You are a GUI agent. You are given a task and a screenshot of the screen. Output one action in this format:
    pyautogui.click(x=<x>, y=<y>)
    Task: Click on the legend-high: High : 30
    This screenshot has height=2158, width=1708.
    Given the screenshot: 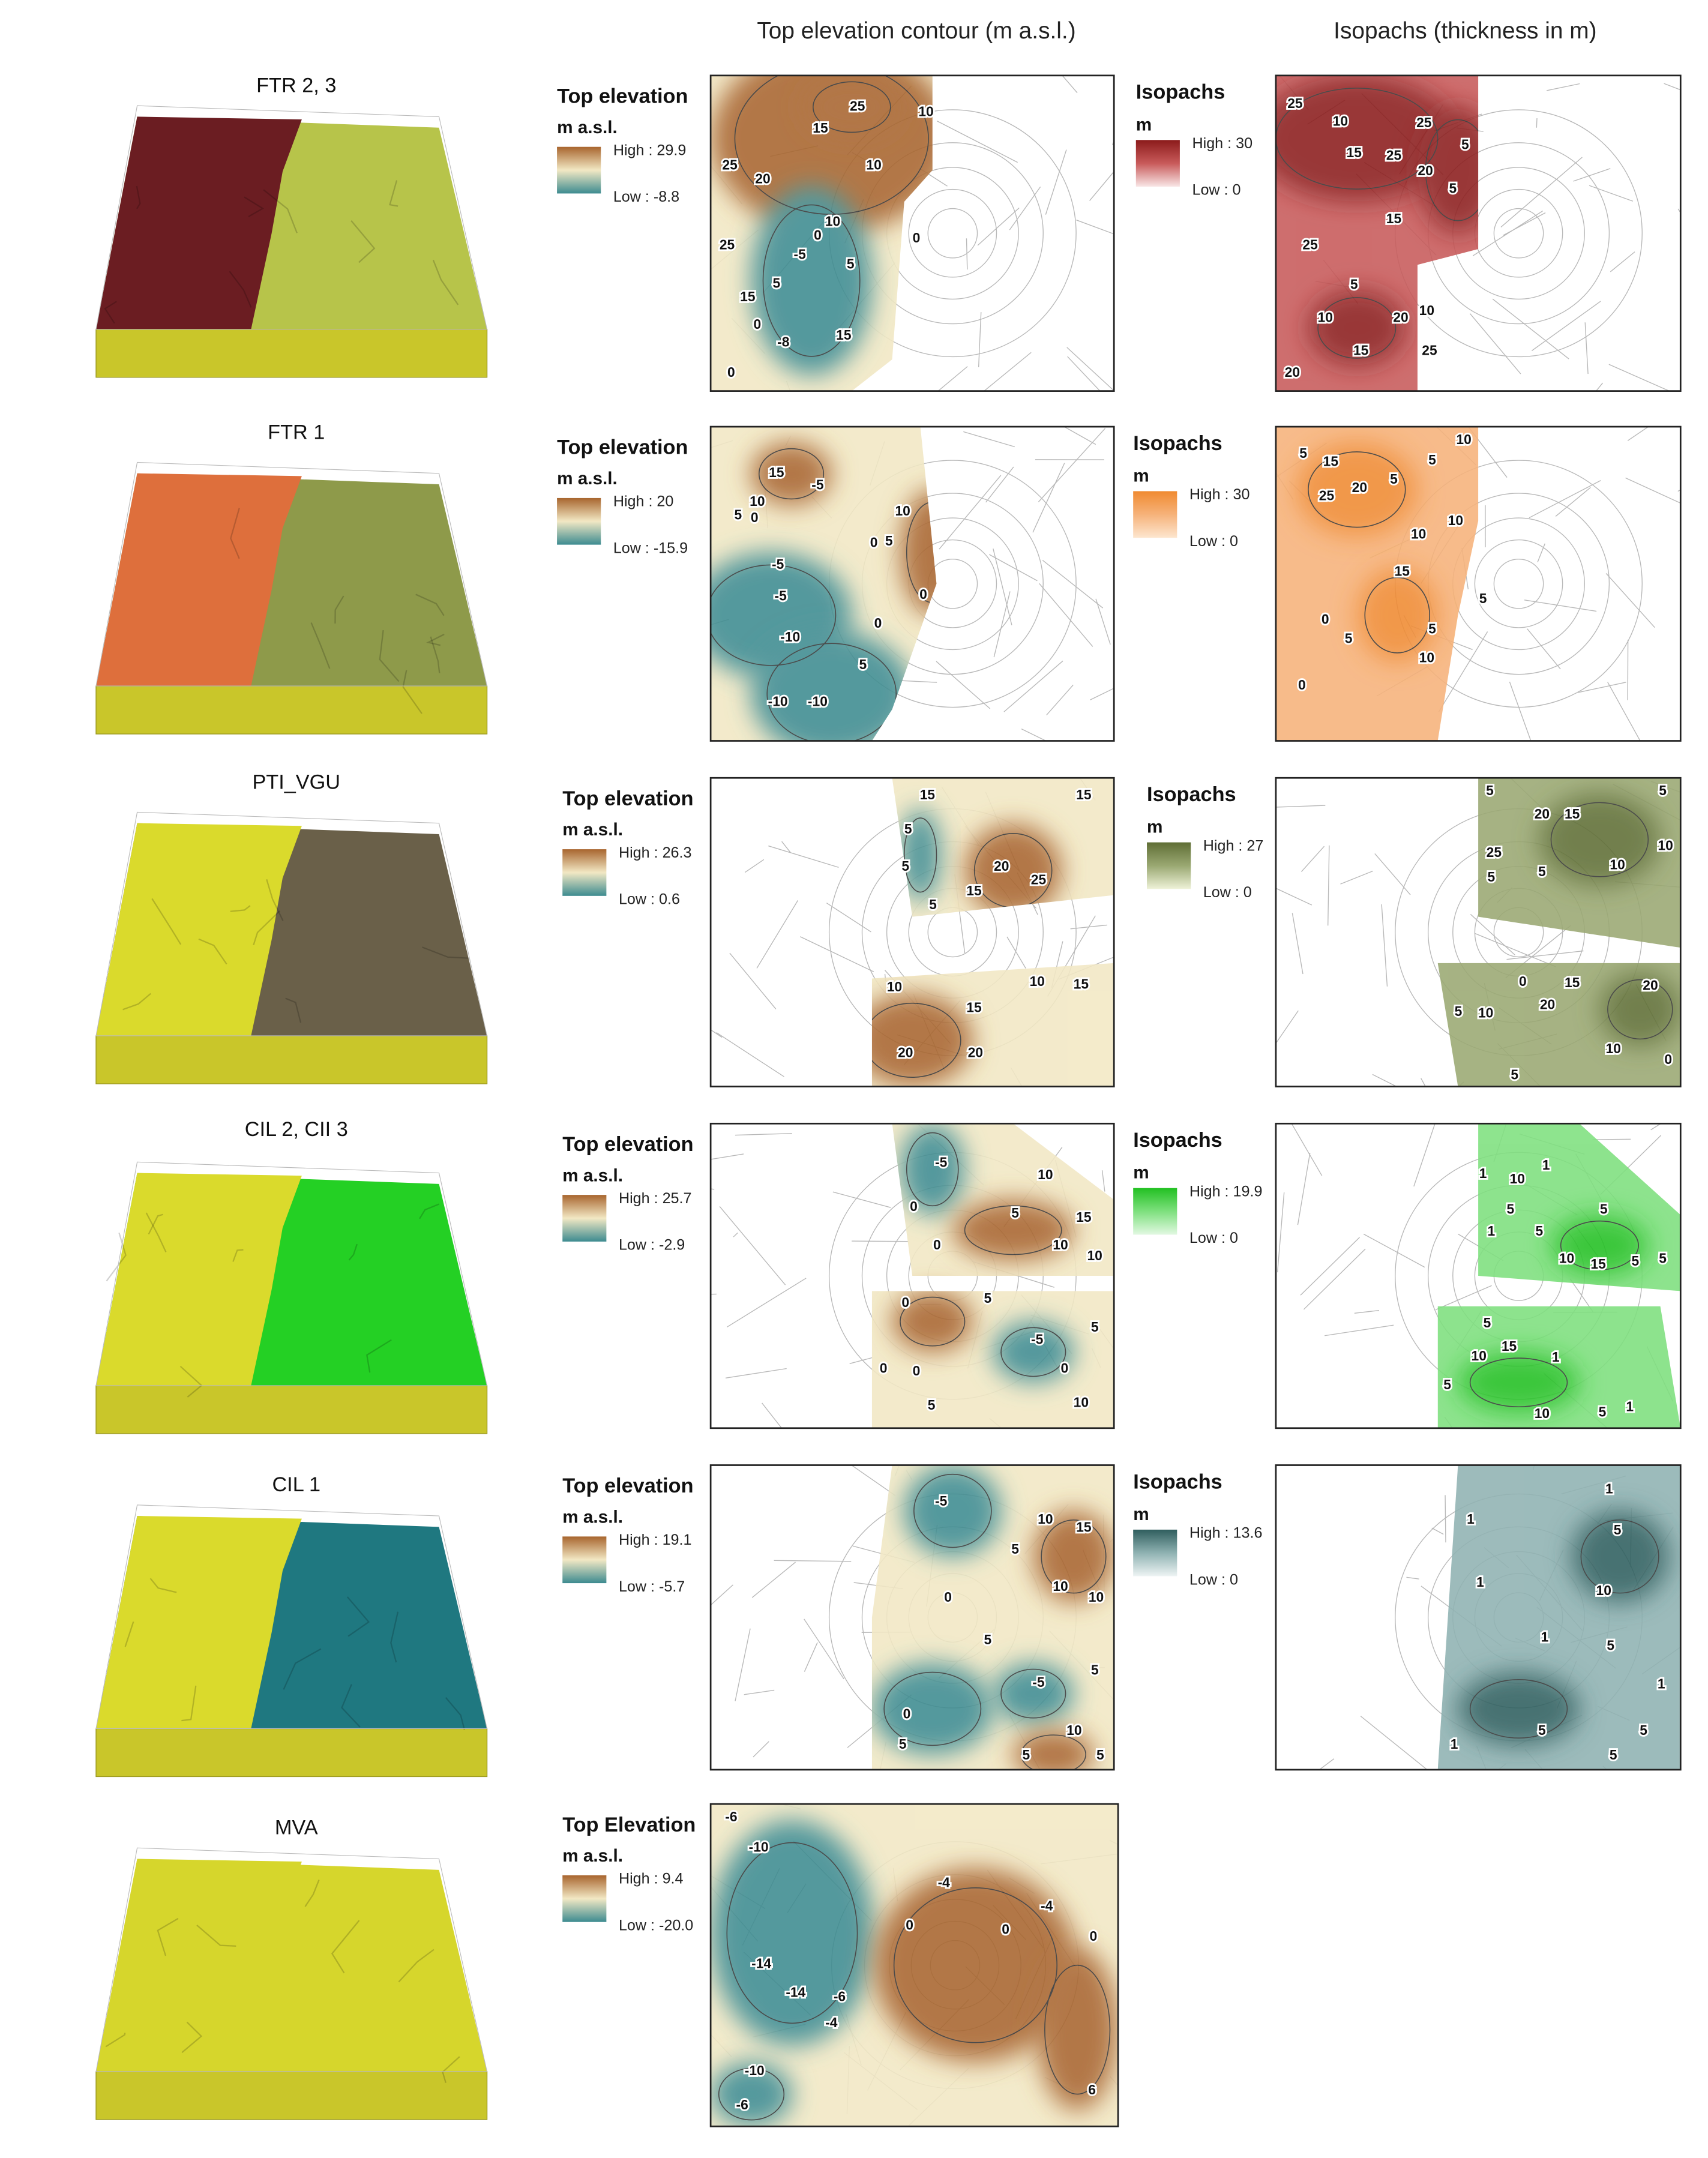 What is the action you would take?
    pyautogui.click(x=1222, y=143)
    